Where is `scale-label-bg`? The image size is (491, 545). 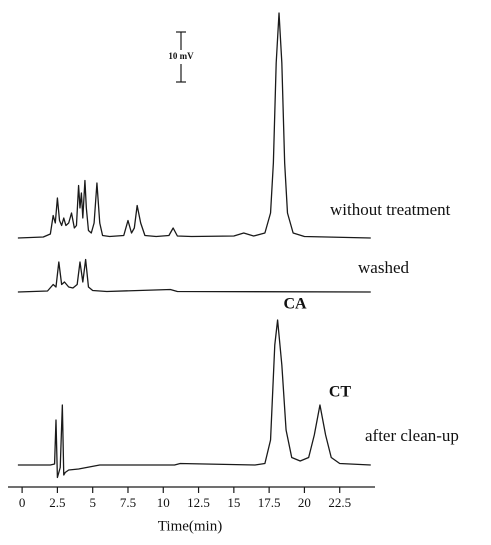 scale-label-bg is located at coordinates (181, 57).